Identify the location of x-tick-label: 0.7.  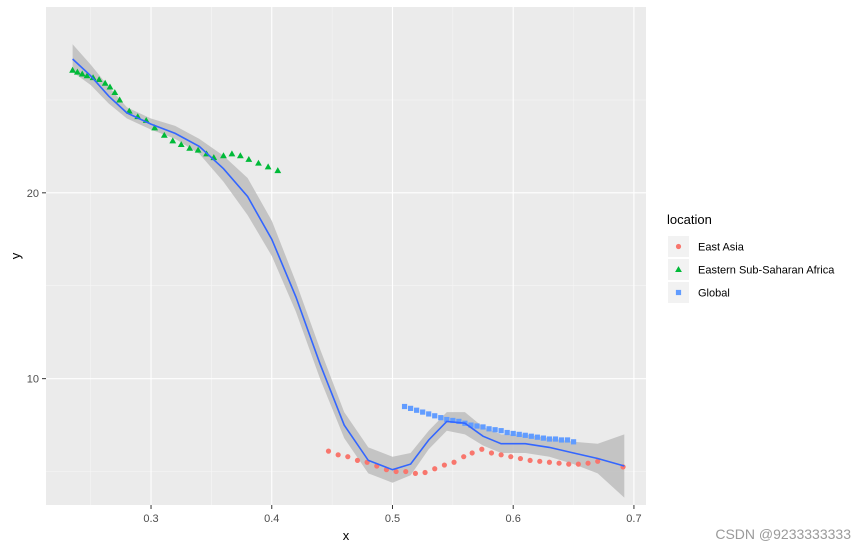
(633, 519).